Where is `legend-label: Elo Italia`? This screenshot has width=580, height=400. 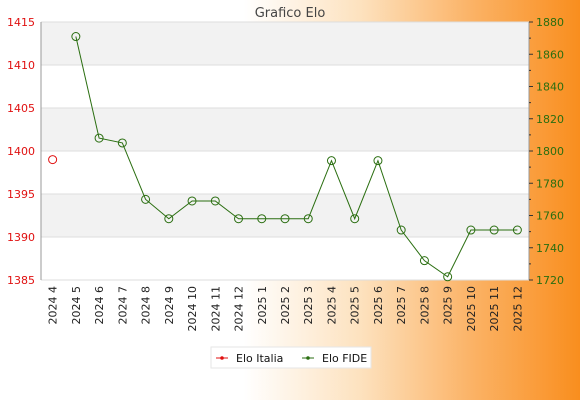 legend-label: Elo Italia is located at coordinates (259, 358).